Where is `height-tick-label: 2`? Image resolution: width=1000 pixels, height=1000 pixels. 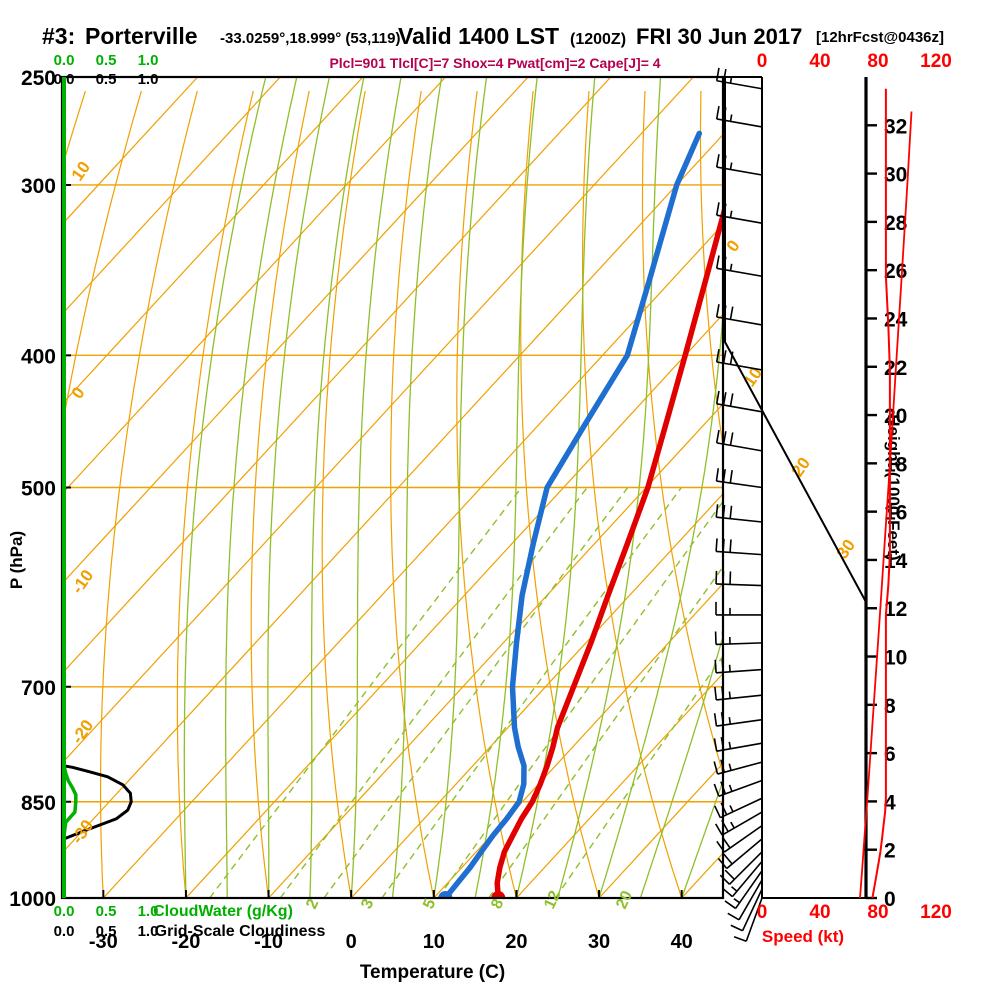 height-tick-label: 2 is located at coordinates (890, 851).